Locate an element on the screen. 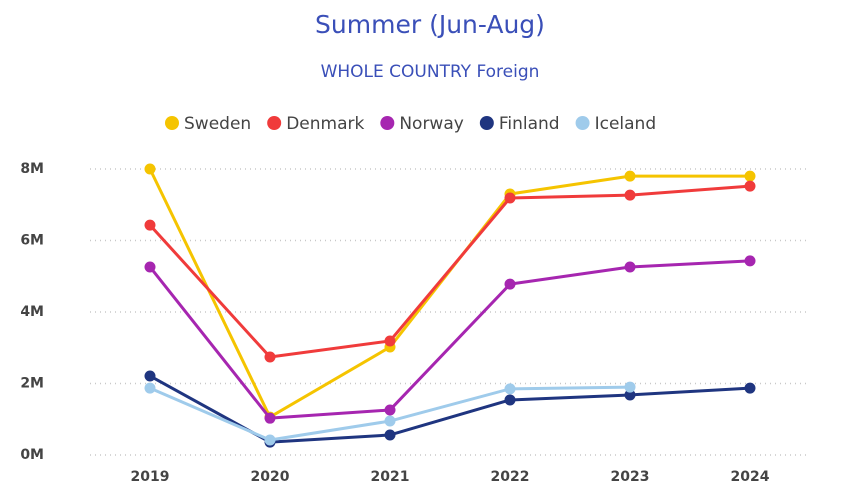  legend-label: Norway is located at coordinates (431, 124).